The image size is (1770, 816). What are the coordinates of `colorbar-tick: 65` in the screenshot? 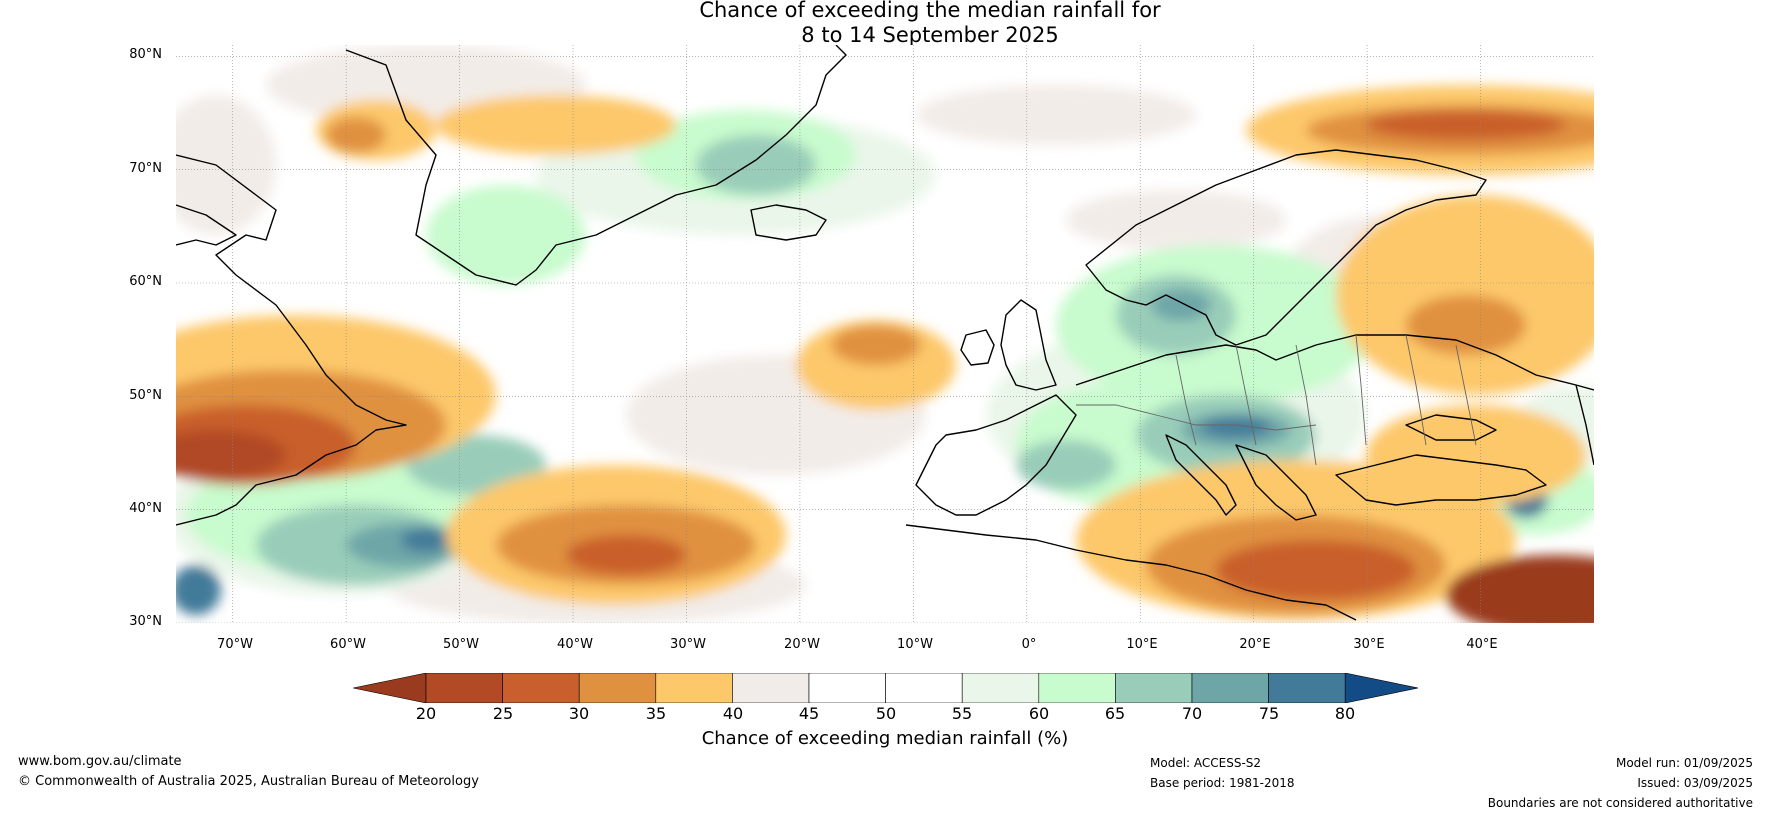 It's located at (1115, 713).